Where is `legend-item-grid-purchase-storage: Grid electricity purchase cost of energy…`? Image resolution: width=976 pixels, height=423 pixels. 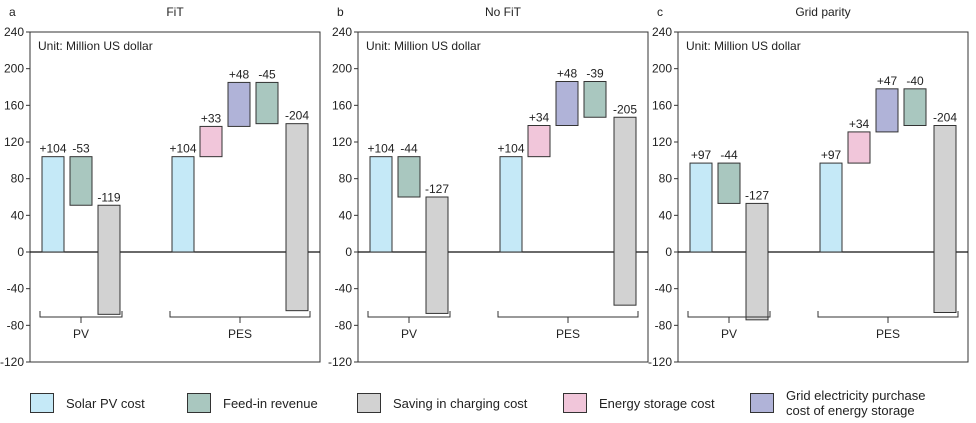 legend-item-grid-purchase-storage: Grid electricity purchase cost of energy… is located at coordinates (837, 403).